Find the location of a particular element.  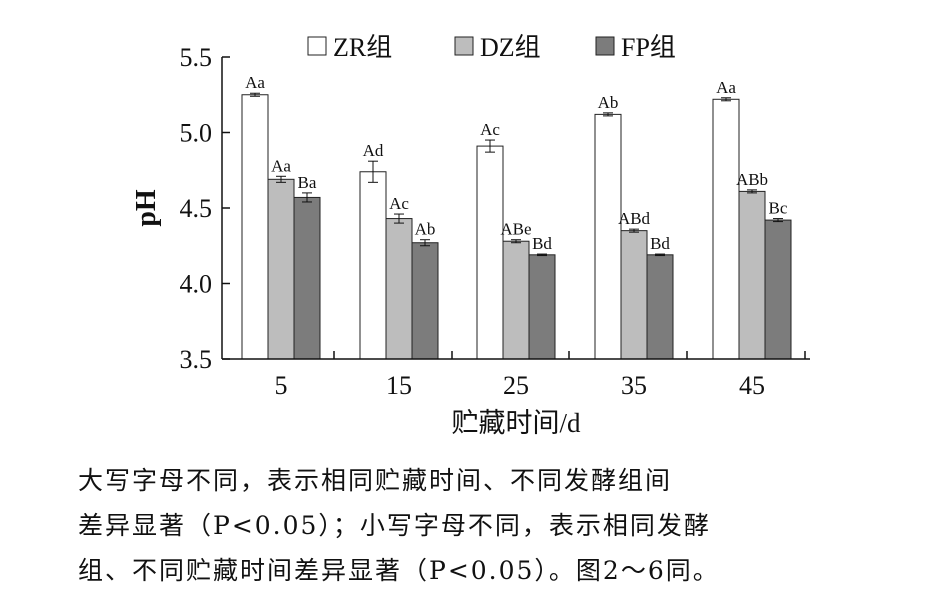

x-tick-label: 25 is located at coordinates (516, 385).